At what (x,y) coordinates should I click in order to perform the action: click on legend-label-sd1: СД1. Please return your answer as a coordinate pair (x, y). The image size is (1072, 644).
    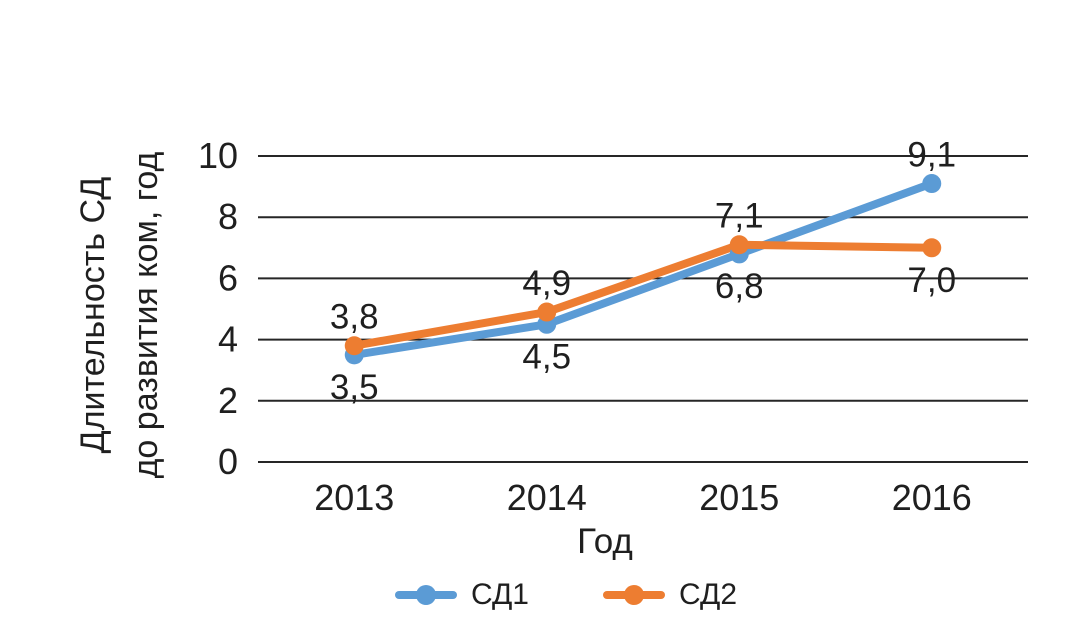
    Looking at the image, I should click on (499, 594).